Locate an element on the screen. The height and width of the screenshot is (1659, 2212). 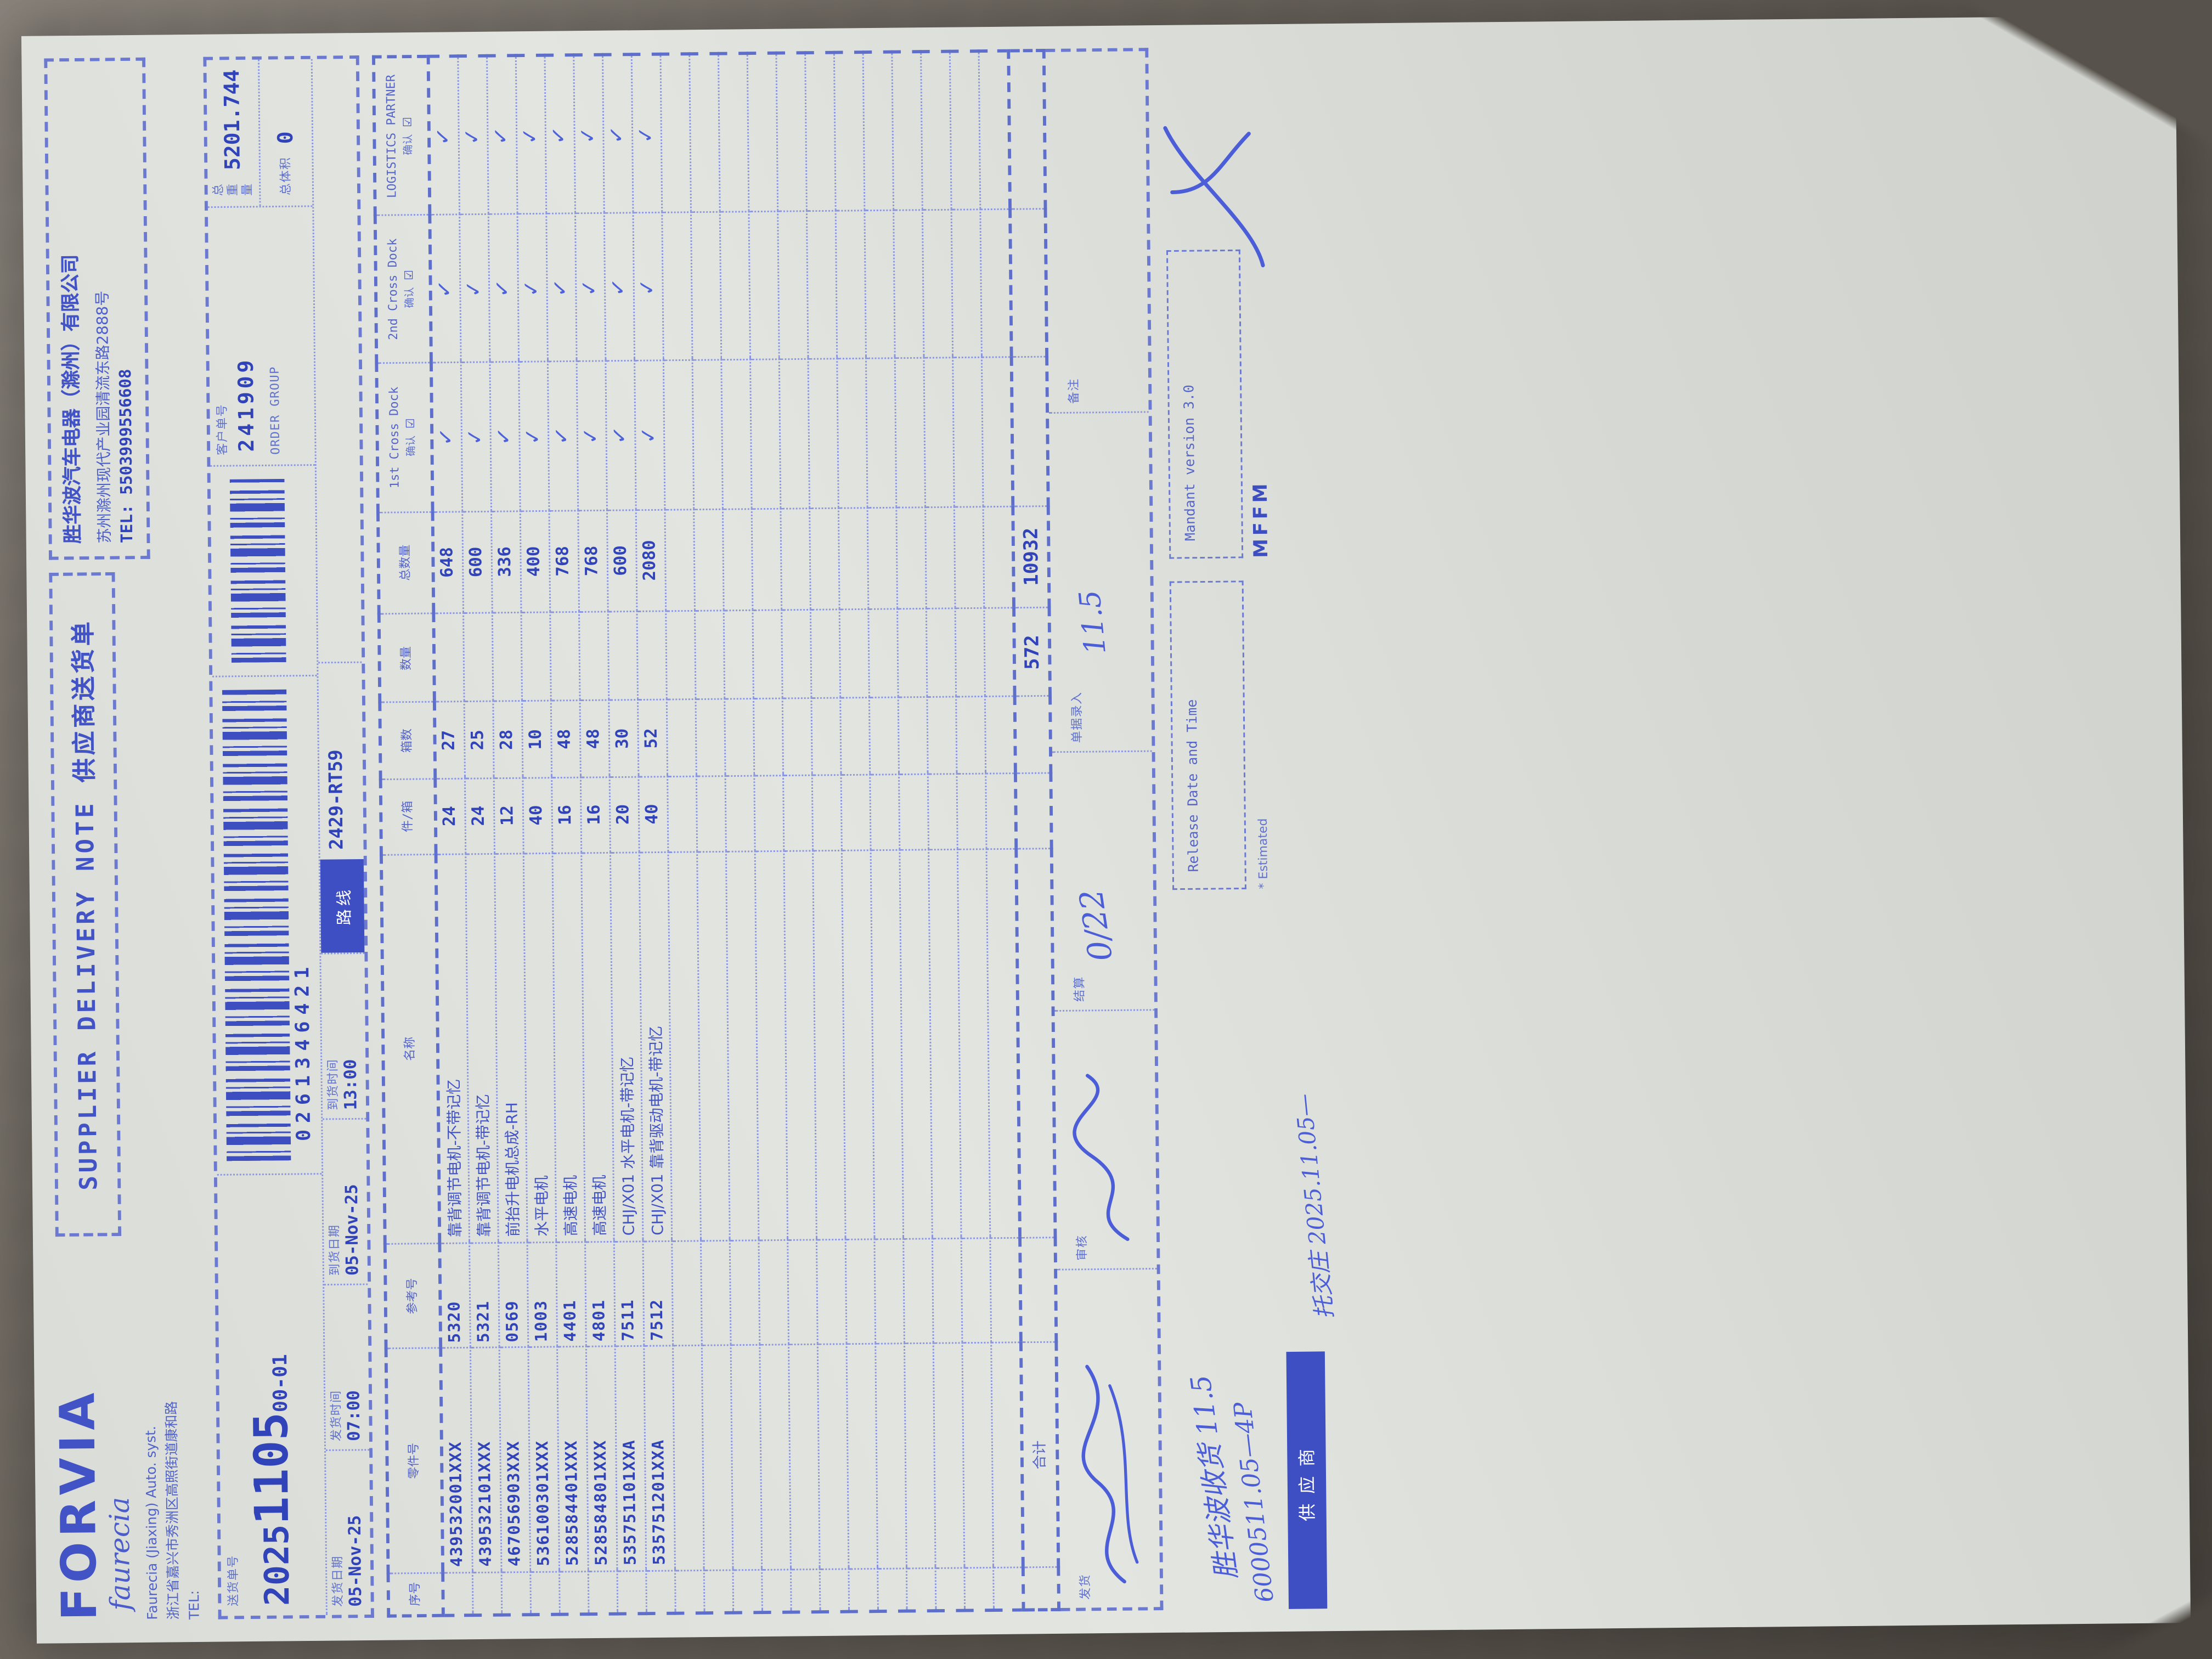
col-serial: 序号 is located at coordinates (416, 1594).